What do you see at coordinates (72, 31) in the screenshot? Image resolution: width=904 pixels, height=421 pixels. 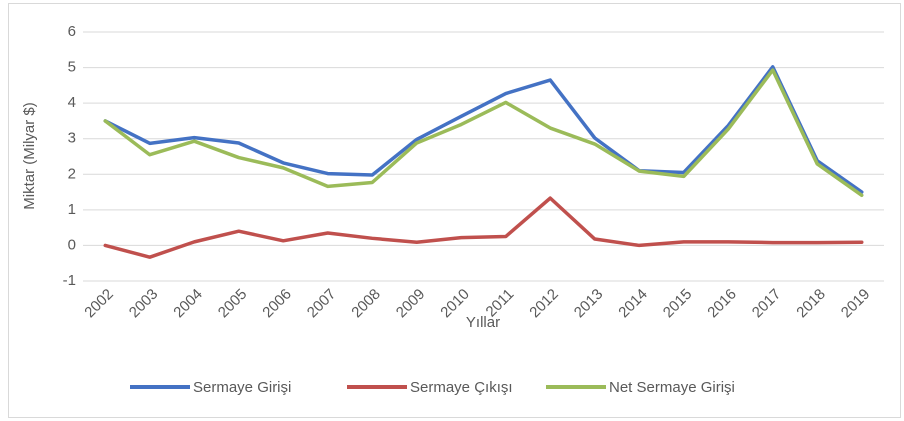 I see `y-tick-label: 6` at bounding box center [72, 31].